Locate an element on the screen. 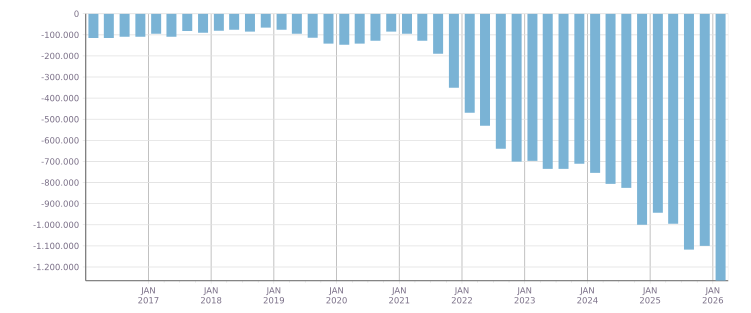 This screenshot has width=751, height=313. x-tick-label: JAN 2019 is located at coordinates (274, 295).